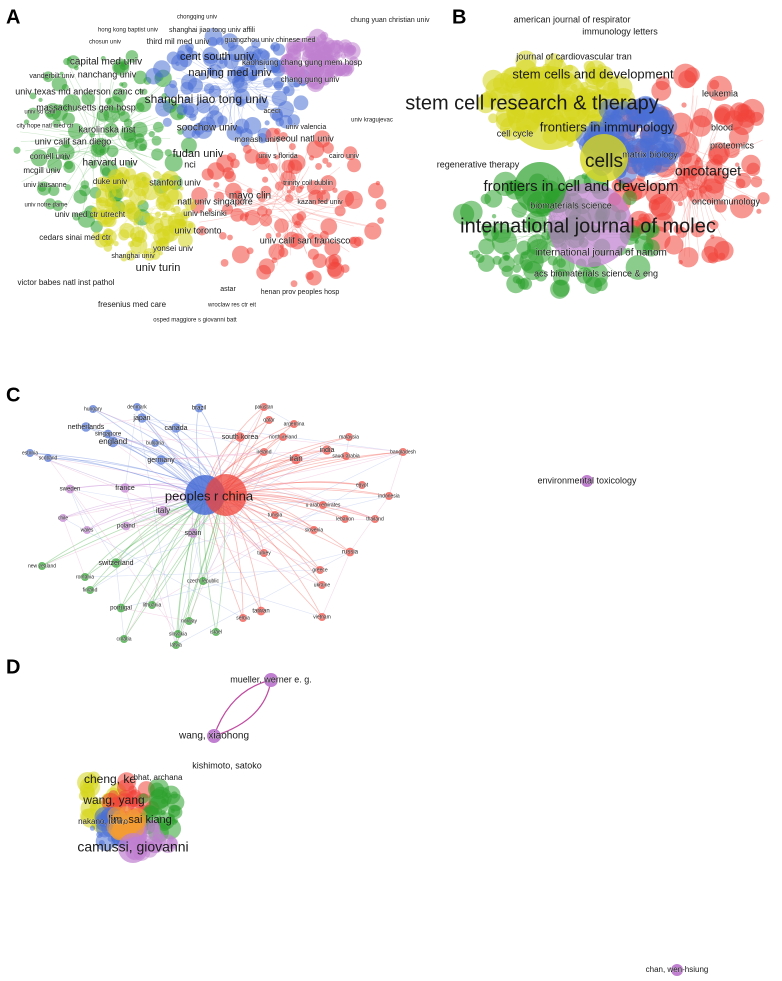 This screenshot has height=981, width=782. I want to click on node-label: chile, so click(63, 518).